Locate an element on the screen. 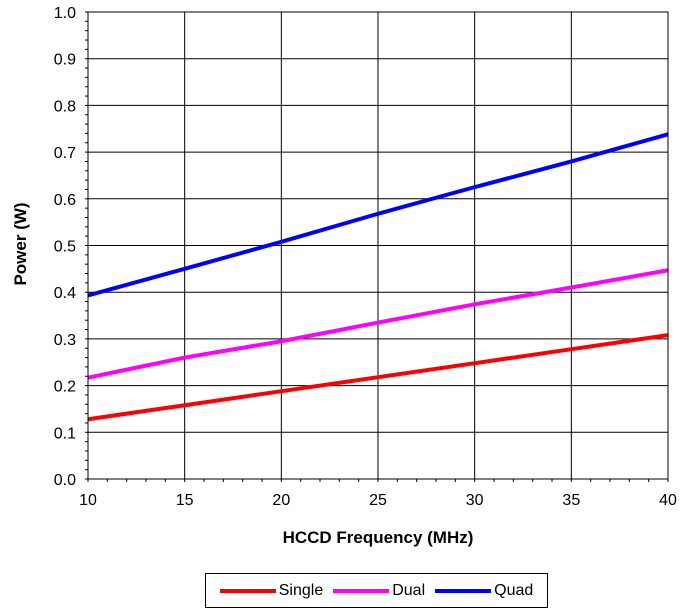 The image size is (685, 615). legend-item-dual: Dual is located at coordinates (379, 591).